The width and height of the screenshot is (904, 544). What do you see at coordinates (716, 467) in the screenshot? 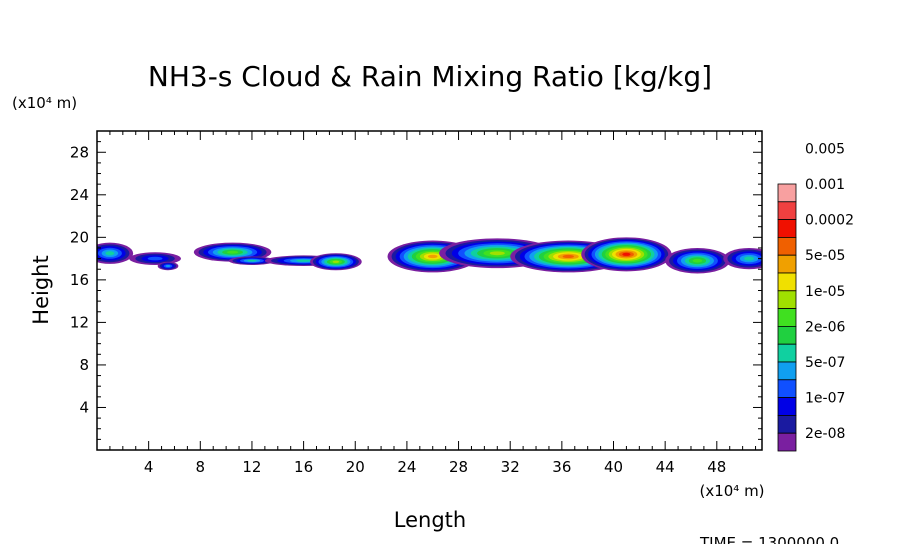
I see `x-tick-label: 48` at bounding box center [716, 467].